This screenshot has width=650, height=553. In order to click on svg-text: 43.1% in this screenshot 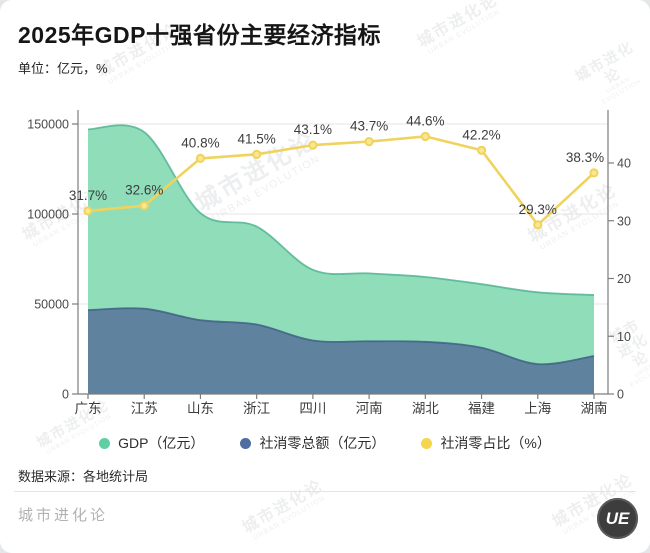, I will do `click(313, 129)`.